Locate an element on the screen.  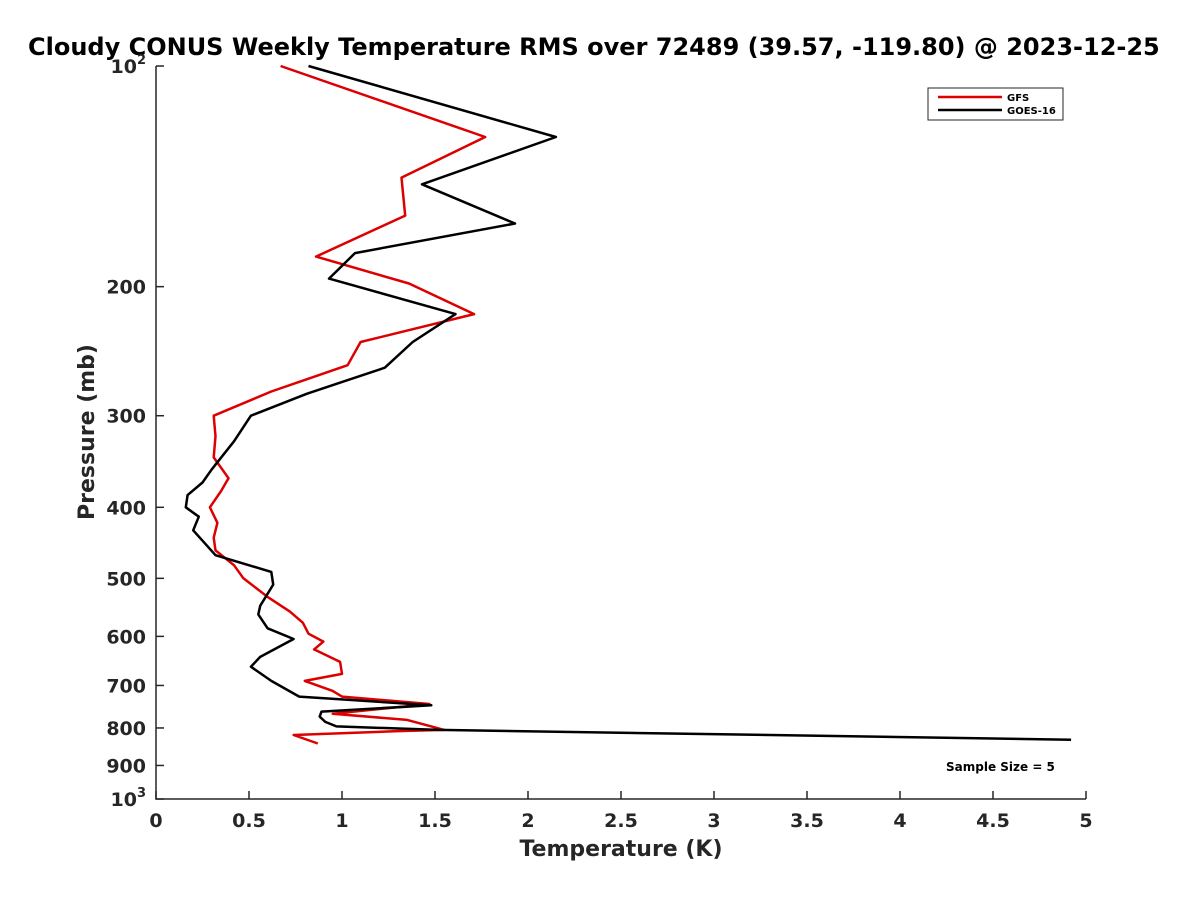
legend-label-goes16: GOES-16 is located at coordinates (1031, 111).